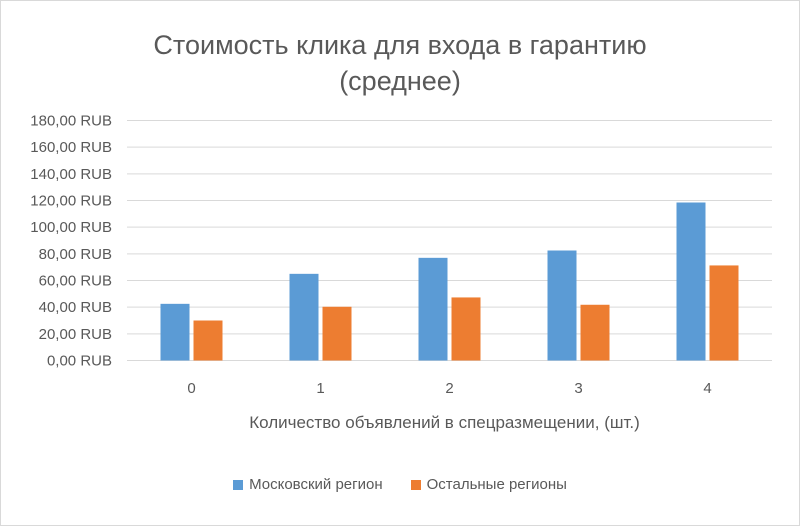 This screenshot has width=800, height=526. What do you see at coordinates (400, 45) in the screenshot?
I see `chart-title-line-1: Стоимость клика для входа в гарантию` at bounding box center [400, 45].